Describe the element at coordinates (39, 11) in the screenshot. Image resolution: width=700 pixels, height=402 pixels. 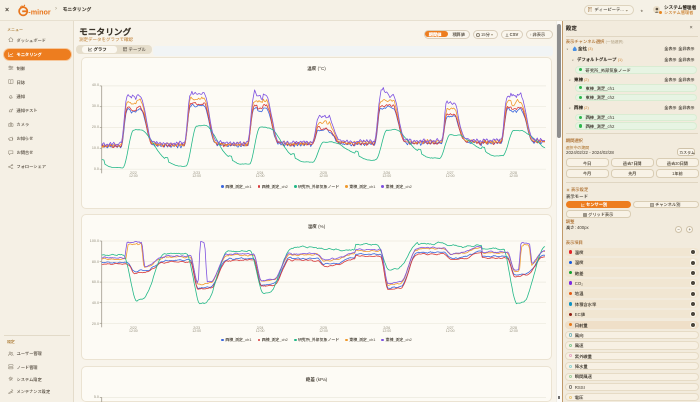
I see `svg-text: -minori` at that location.